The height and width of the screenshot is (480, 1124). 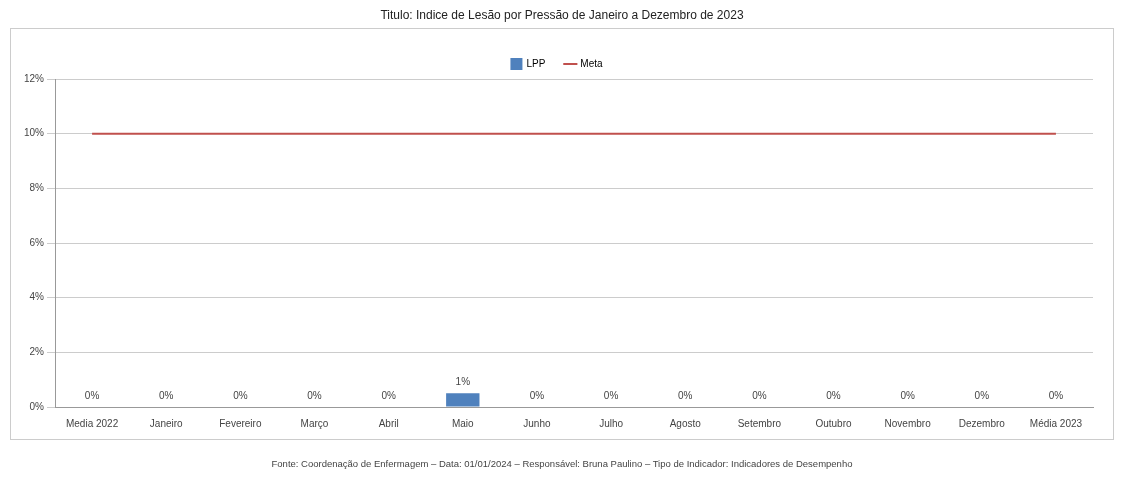 I want to click on x-tick-label: Fevereiro, so click(x=240, y=423).